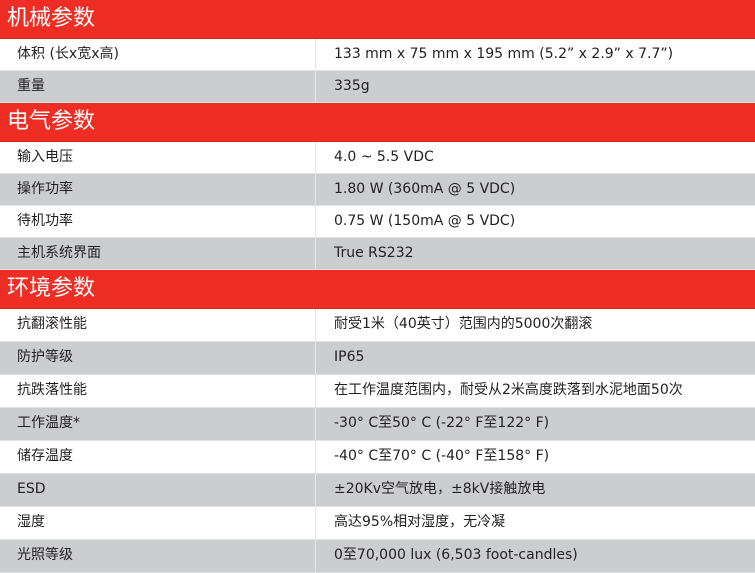 The height and width of the screenshot is (573, 755). Describe the element at coordinates (377, 358) in the screenshot. I see `table-row: 防护等级 IP65` at that location.